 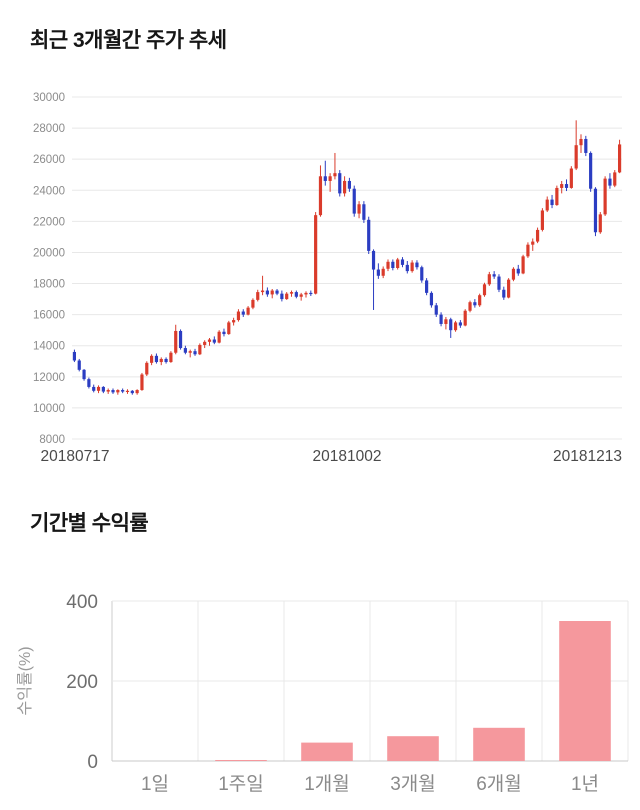 I want to click on svg-text: 1일, so click(x=155, y=784).